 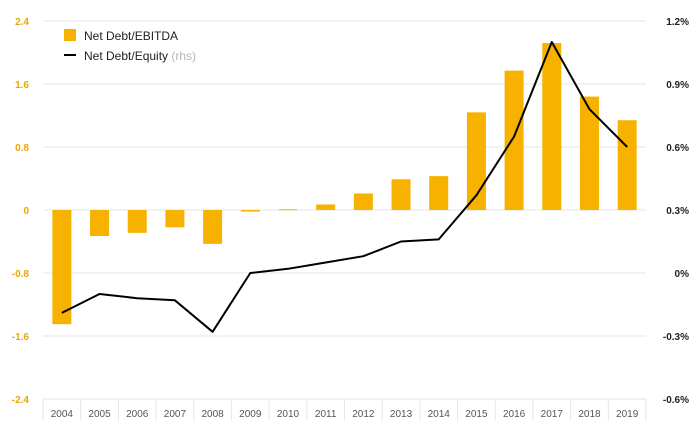 I want to click on x-tick-label: 2012, so click(x=363, y=414).